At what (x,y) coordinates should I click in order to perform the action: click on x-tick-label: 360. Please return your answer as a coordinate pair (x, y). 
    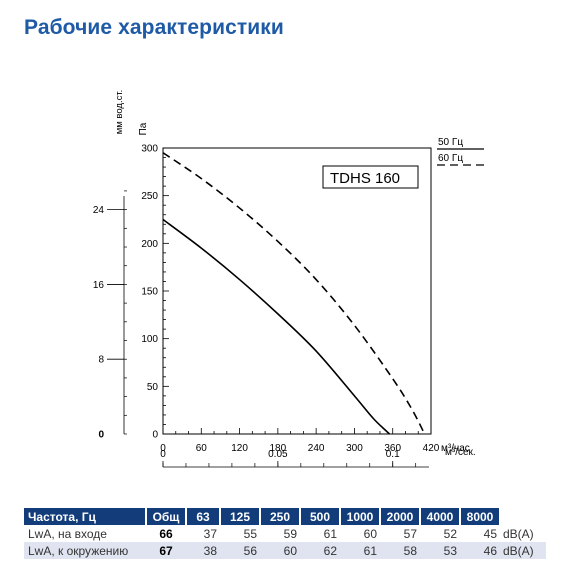
    Looking at the image, I should click on (392, 448).